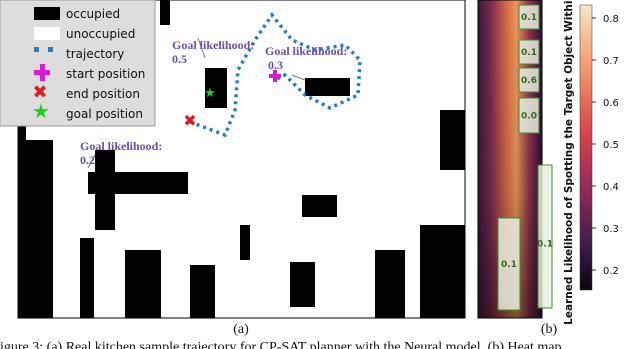  What do you see at coordinates (210, 93) in the screenshot?
I see `goal-marker: ★` at bounding box center [210, 93].